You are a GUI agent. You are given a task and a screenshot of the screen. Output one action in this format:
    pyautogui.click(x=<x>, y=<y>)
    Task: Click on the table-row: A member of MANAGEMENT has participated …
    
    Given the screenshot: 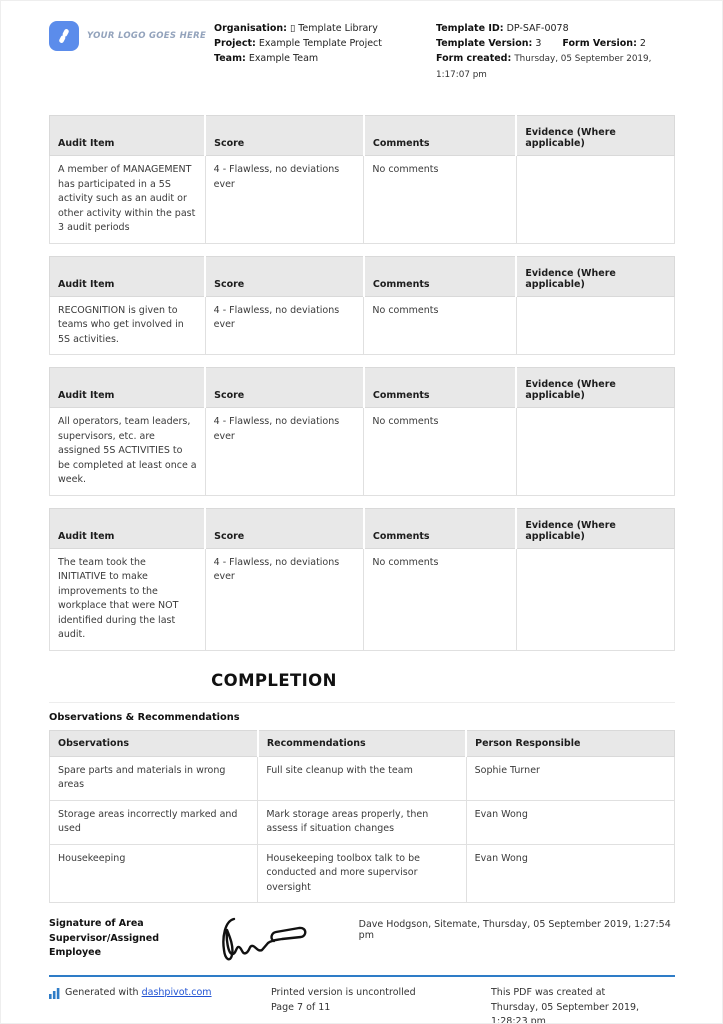 What is the action you would take?
    pyautogui.click(x=362, y=199)
    